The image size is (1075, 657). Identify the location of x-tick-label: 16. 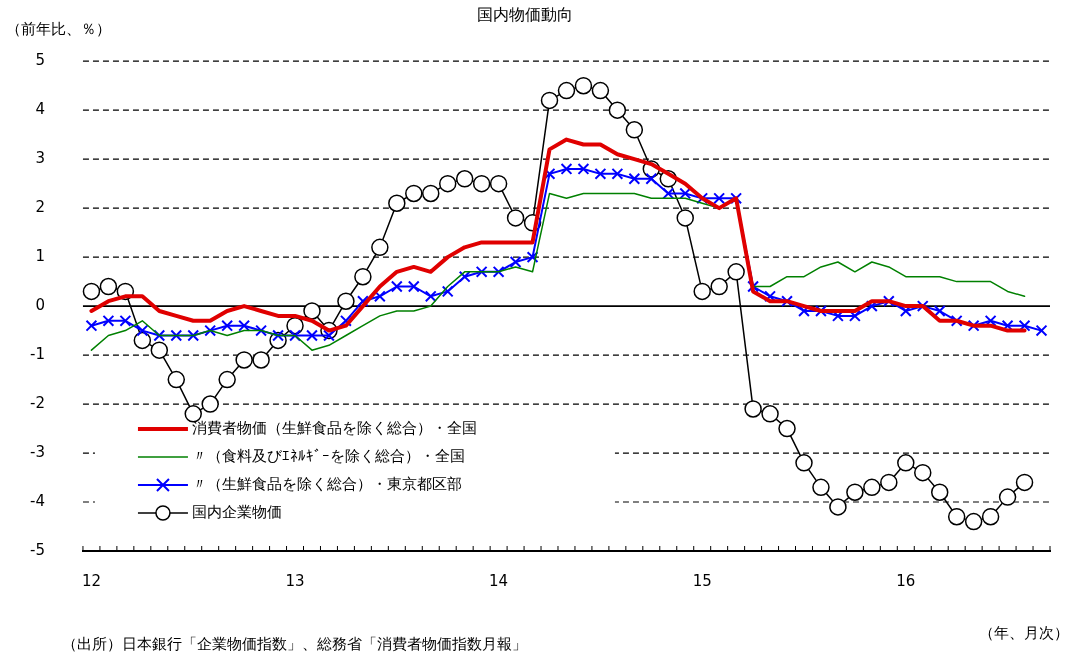
(906, 580).